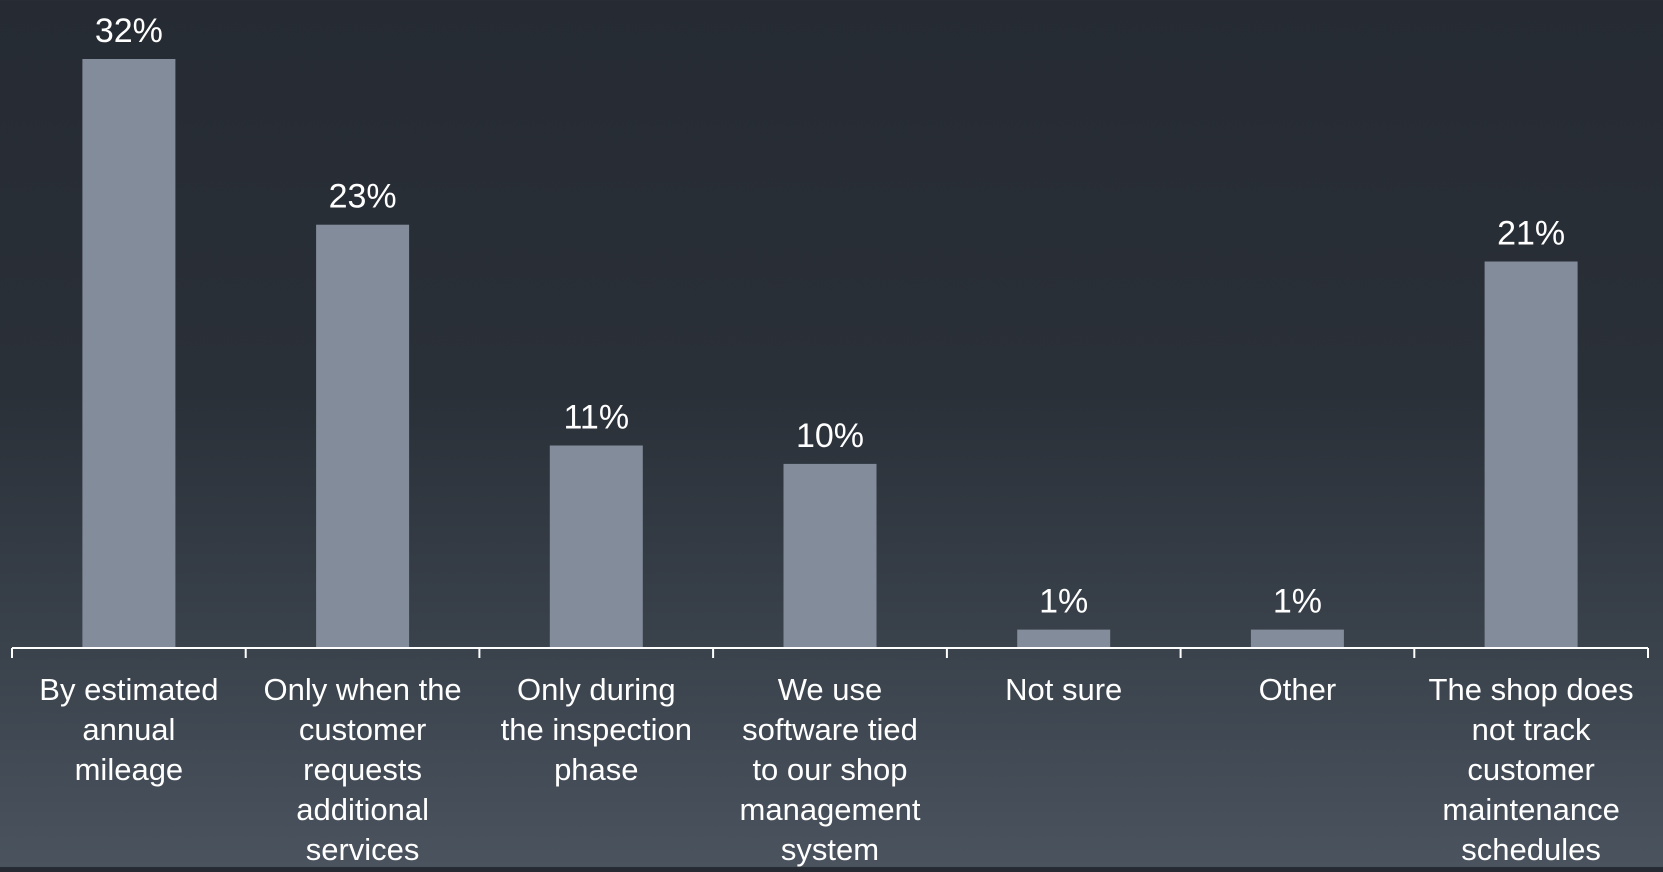 The width and height of the screenshot is (1663, 872). What do you see at coordinates (363, 197) in the screenshot?
I see `value-label-2: 23%` at bounding box center [363, 197].